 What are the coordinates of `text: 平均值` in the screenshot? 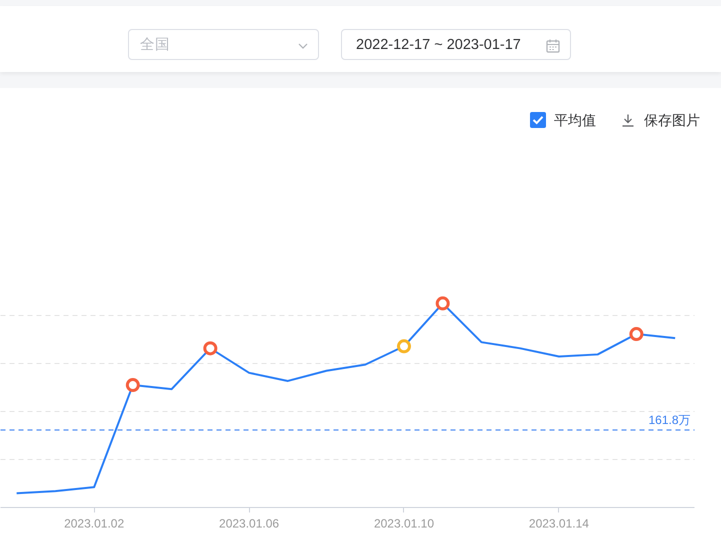 It's located at (575, 120).